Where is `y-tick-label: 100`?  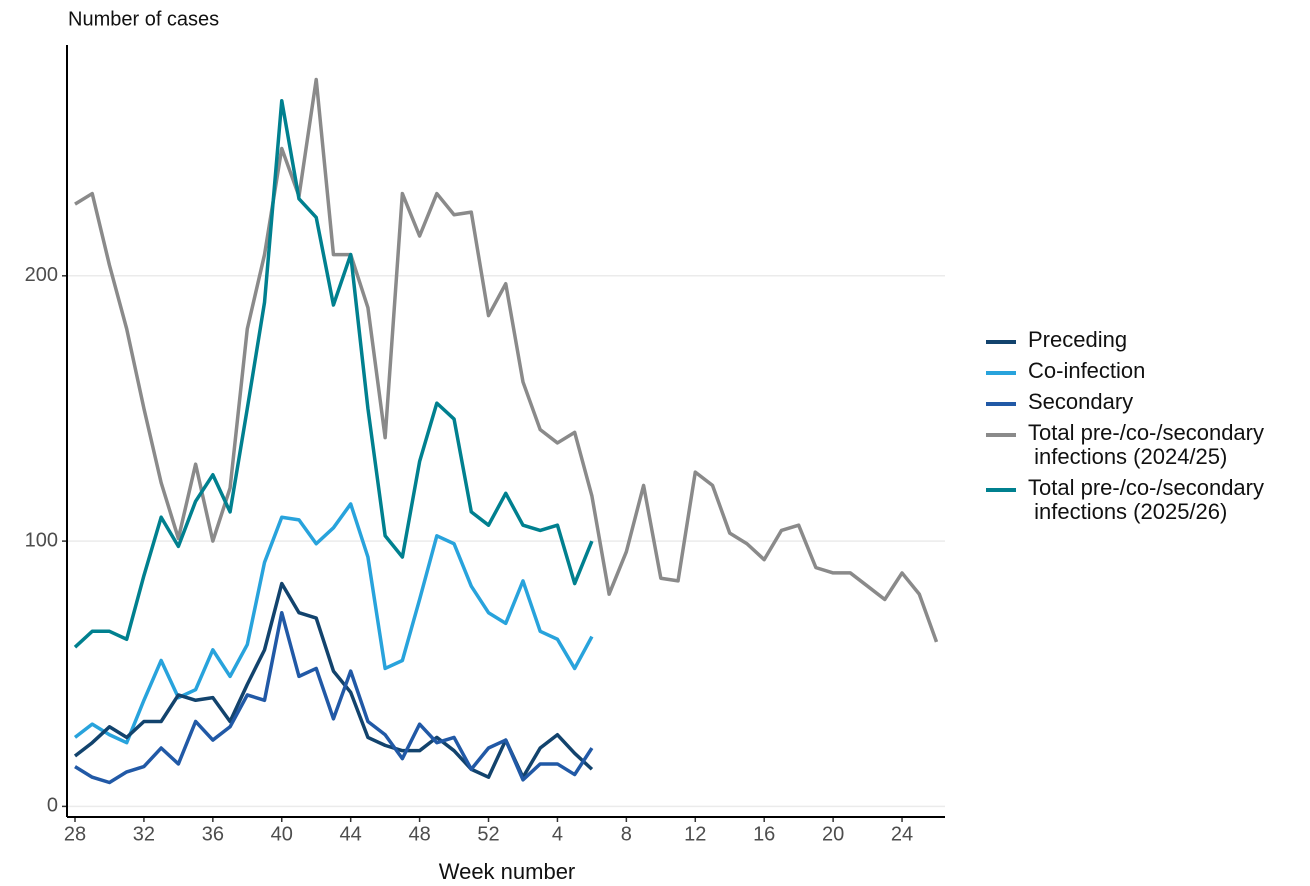 y-tick-label: 100 is located at coordinates (41, 540).